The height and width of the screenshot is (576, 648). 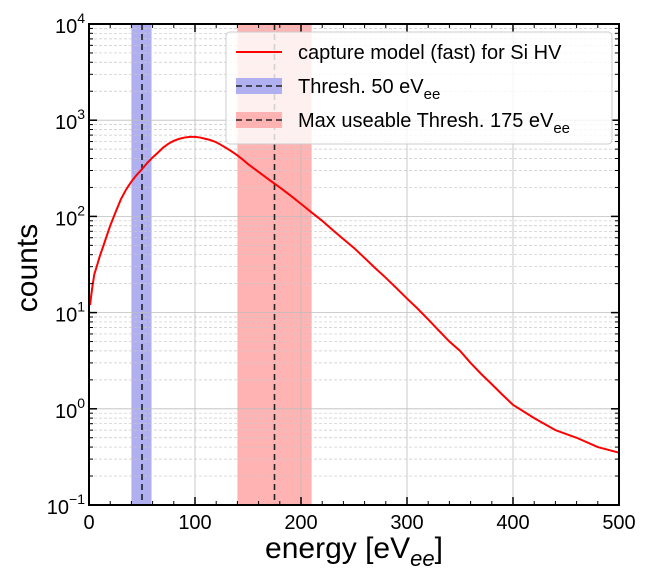 What do you see at coordinates (512, 523) in the screenshot?
I see `x-tick-label: 400` at bounding box center [512, 523].